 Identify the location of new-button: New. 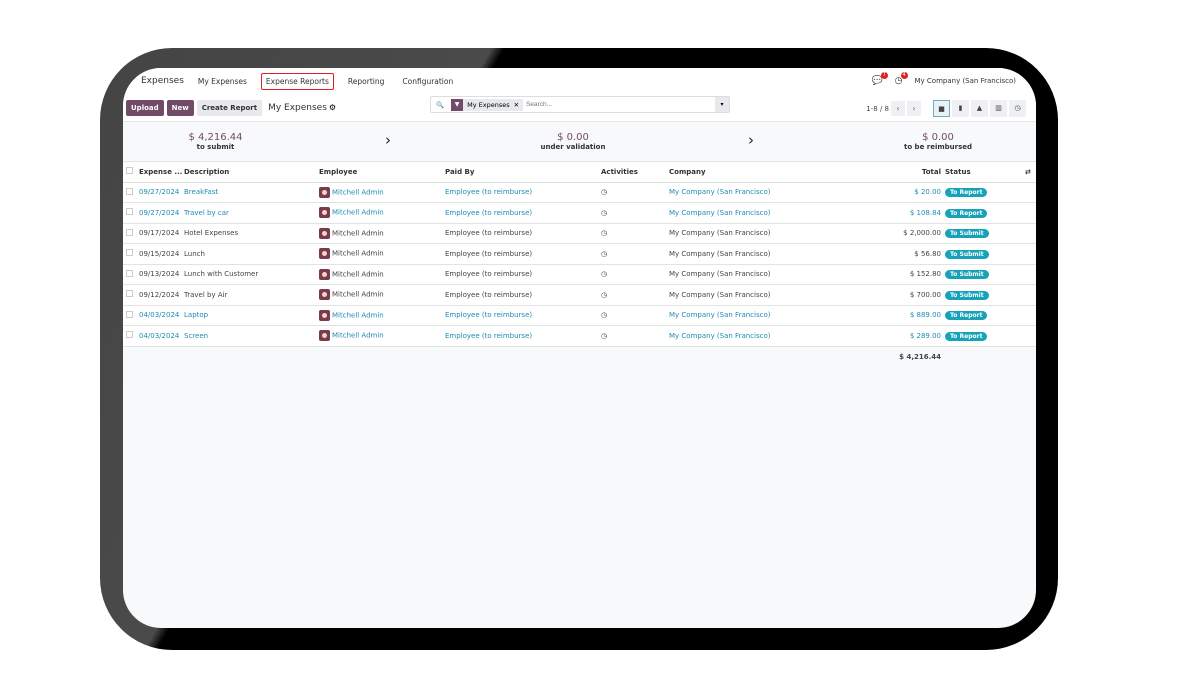
(180, 107).